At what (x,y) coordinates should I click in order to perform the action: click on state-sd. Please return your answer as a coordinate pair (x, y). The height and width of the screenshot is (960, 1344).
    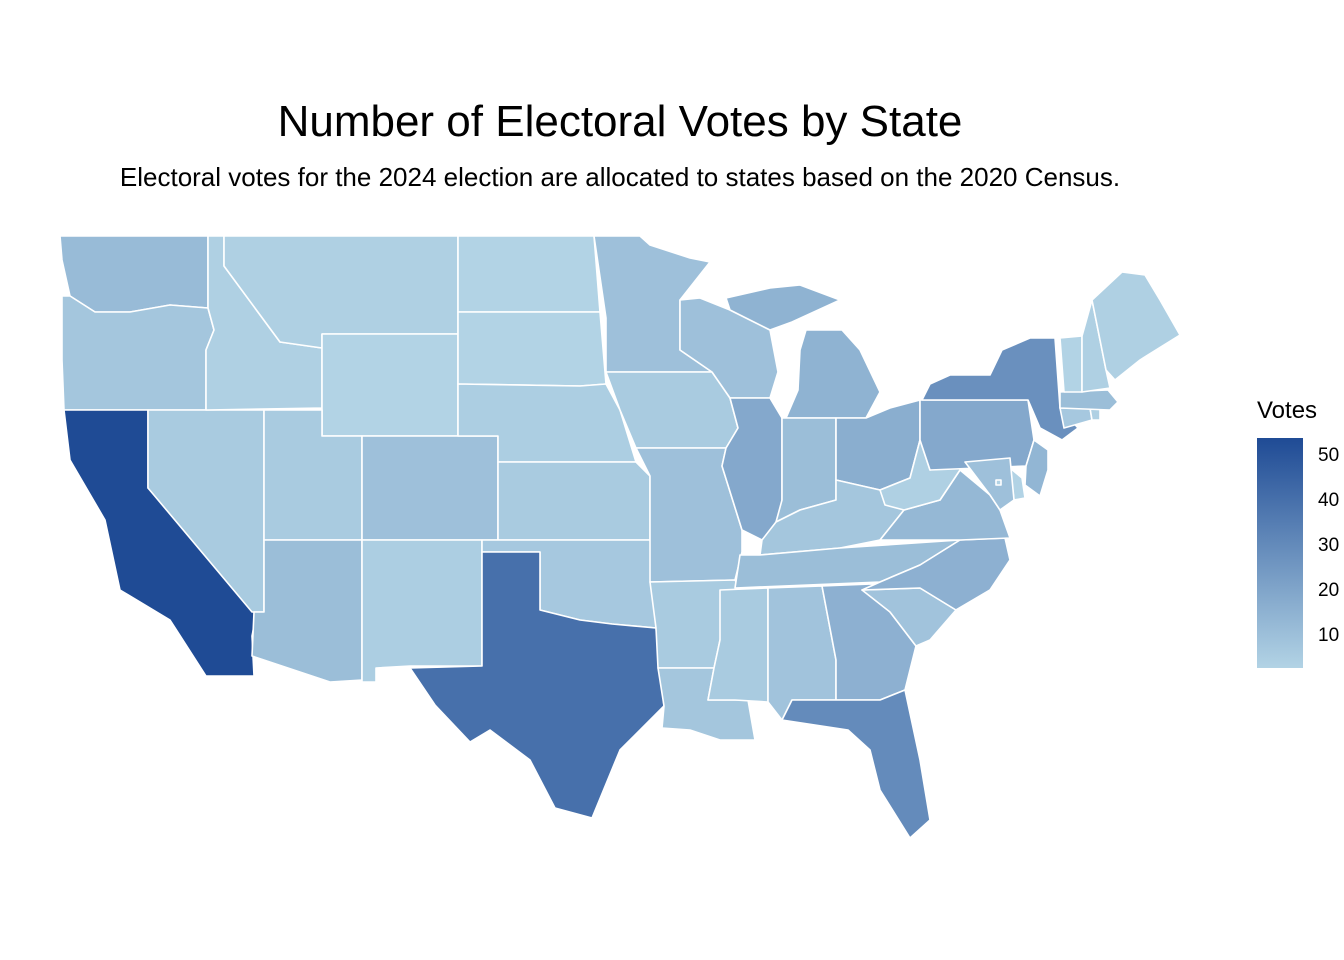
    Looking at the image, I should click on (532, 349).